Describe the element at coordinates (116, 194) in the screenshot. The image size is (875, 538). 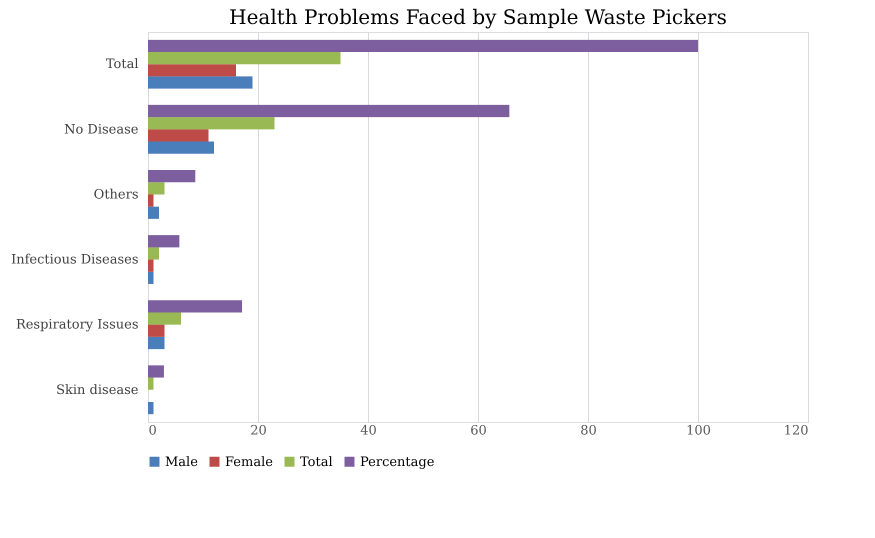
I see `y-tick-label: Others` at that location.